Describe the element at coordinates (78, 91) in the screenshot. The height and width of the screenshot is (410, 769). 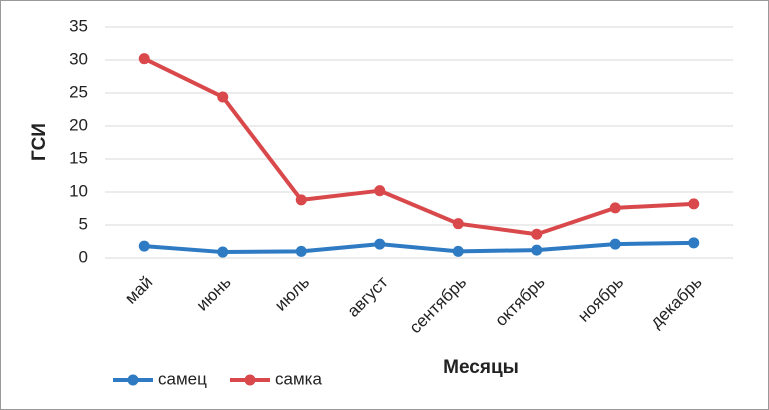
I see `y-tick-label: 25` at that location.